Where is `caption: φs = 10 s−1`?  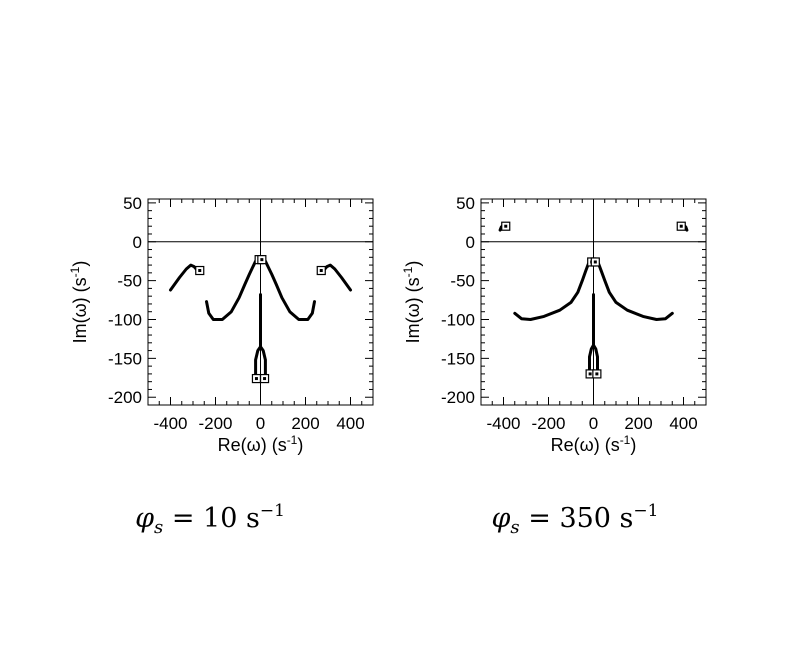 caption: φs = 10 s−1 is located at coordinates (210, 519).